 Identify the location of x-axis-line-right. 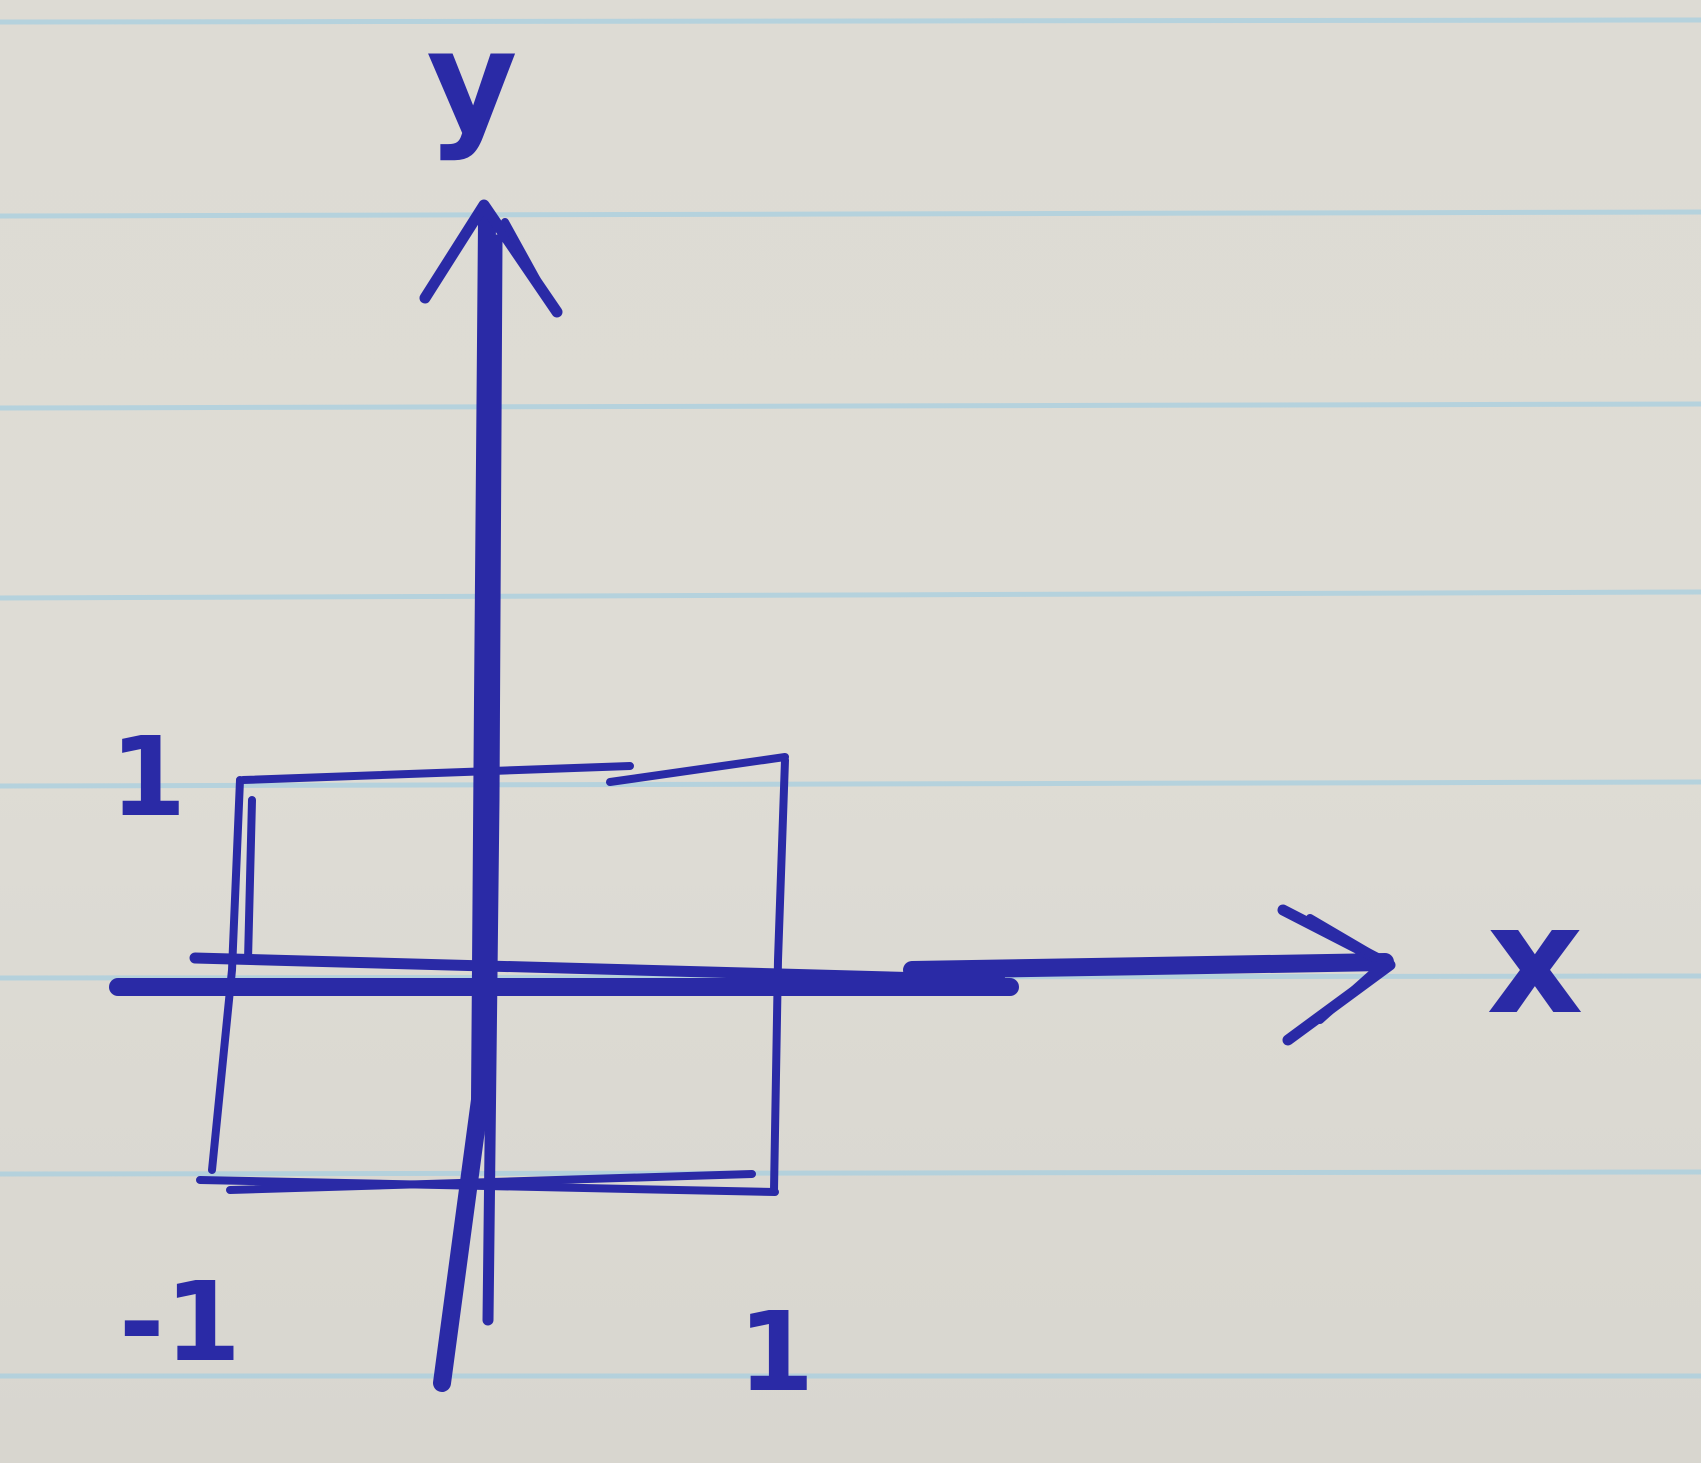
(1148, 966).